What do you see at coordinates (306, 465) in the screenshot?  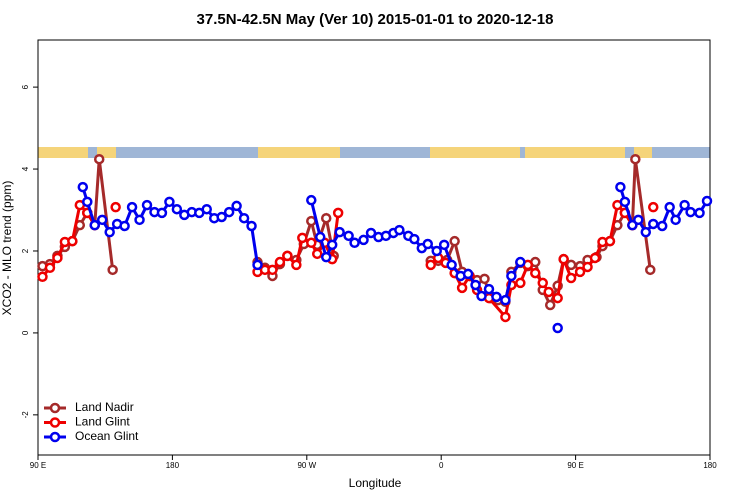 I see `x-tick-label: 90 W` at bounding box center [306, 465].